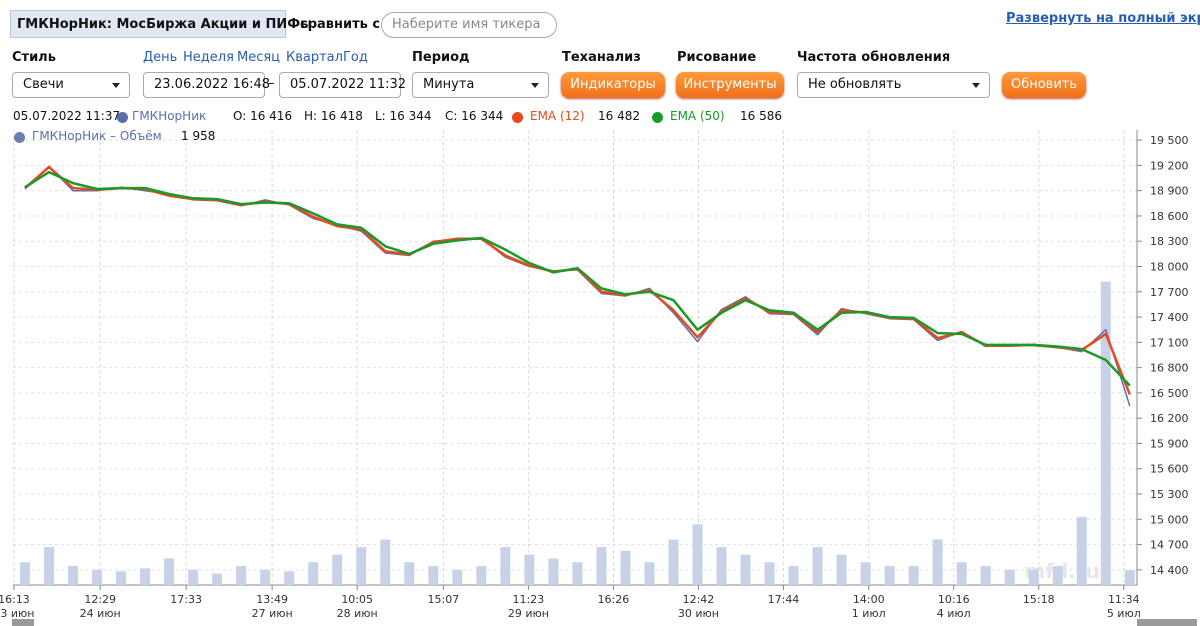  What do you see at coordinates (444, 599) in the screenshot?
I see `x-tick-label: 15:07` at bounding box center [444, 599].